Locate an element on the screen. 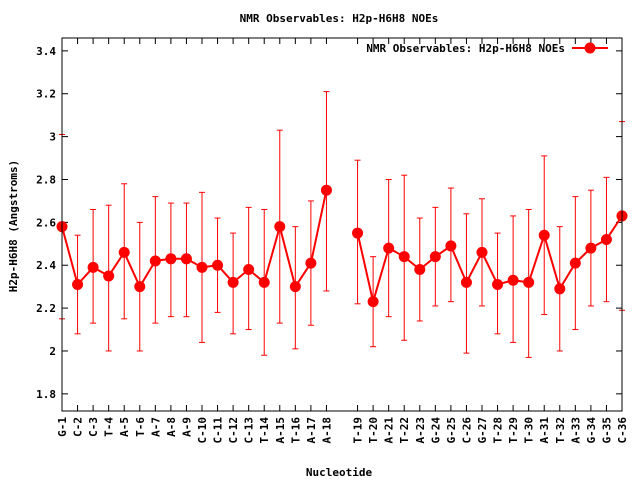 This screenshot has height=480, width=640. legend: NMR Observables: H2p-H6H8 NOEs is located at coordinates (487, 48).